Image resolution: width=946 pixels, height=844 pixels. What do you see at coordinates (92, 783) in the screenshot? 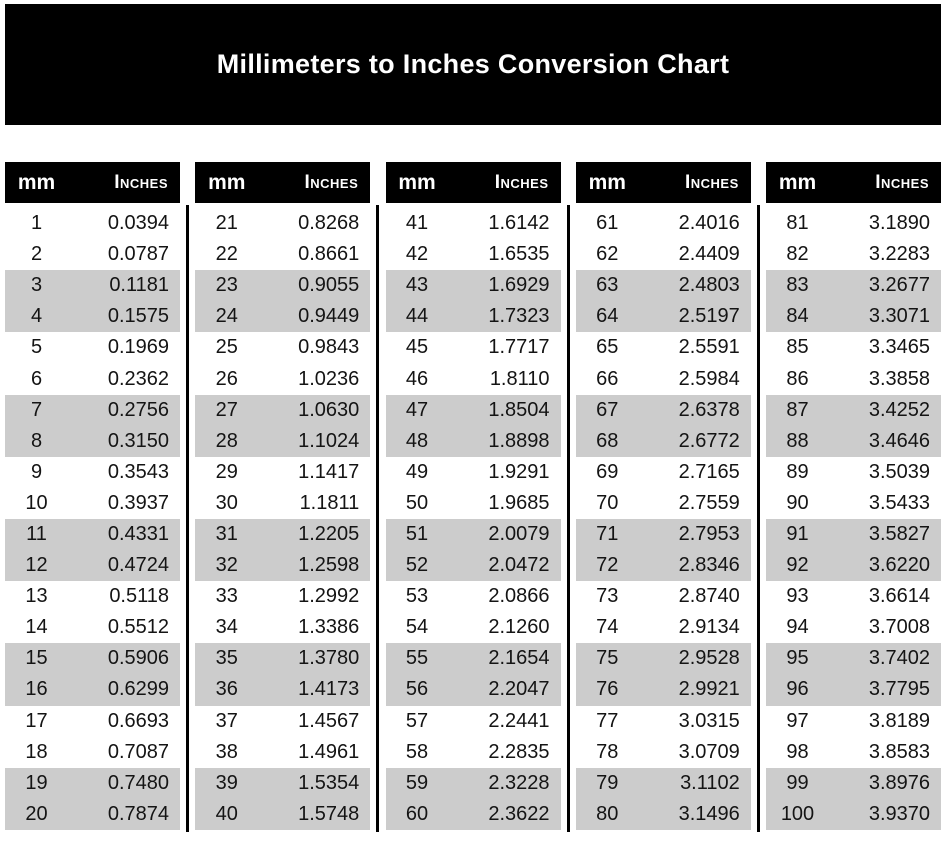
I see `table-row: 19 0.7480` at bounding box center [92, 783].